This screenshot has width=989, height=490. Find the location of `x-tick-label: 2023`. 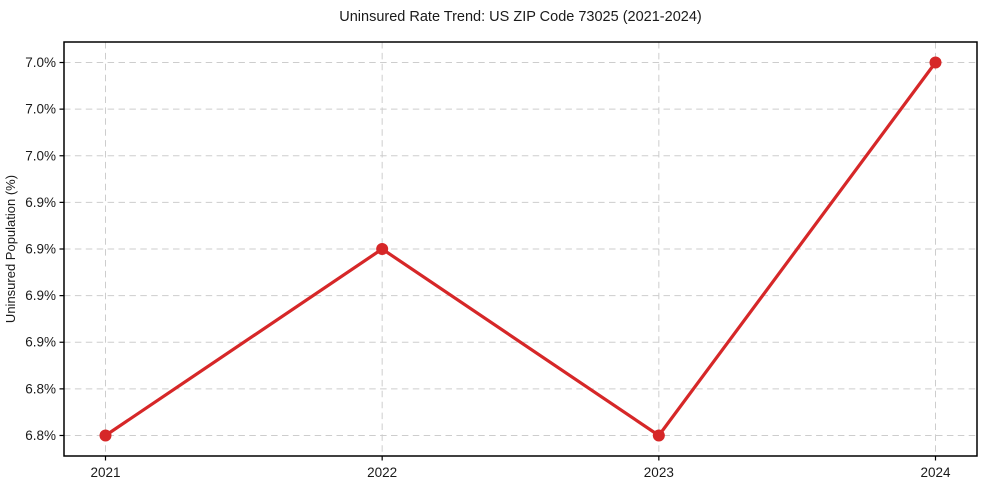

x-tick-label: 2023 is located at coordinates (659, 472).